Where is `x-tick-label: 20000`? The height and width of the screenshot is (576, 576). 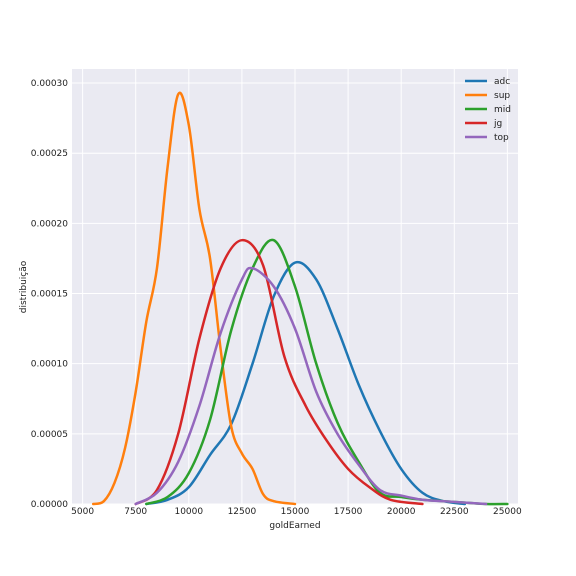 x-tick-label: 20000 is located at coordinates (401, 512).